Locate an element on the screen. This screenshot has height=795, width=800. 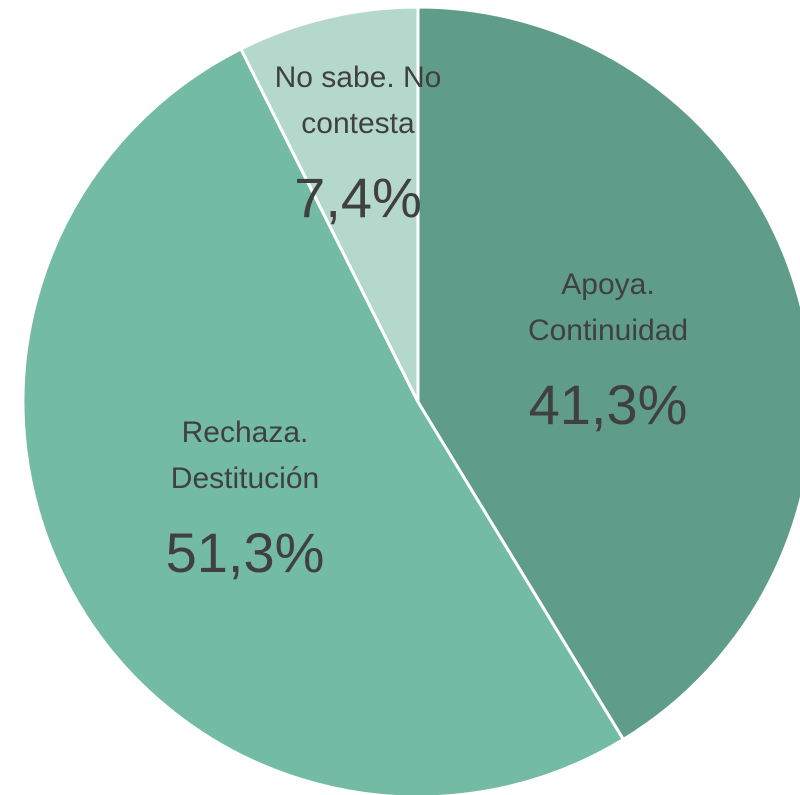
value-label: 7,4% is located at coordinates (358, 197).